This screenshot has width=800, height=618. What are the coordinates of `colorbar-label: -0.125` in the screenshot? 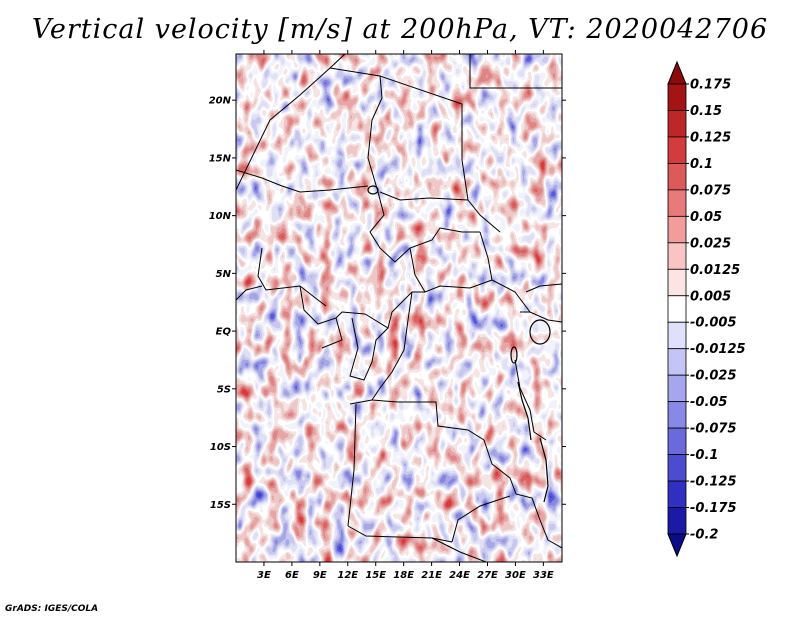 It's located at (713, 482).